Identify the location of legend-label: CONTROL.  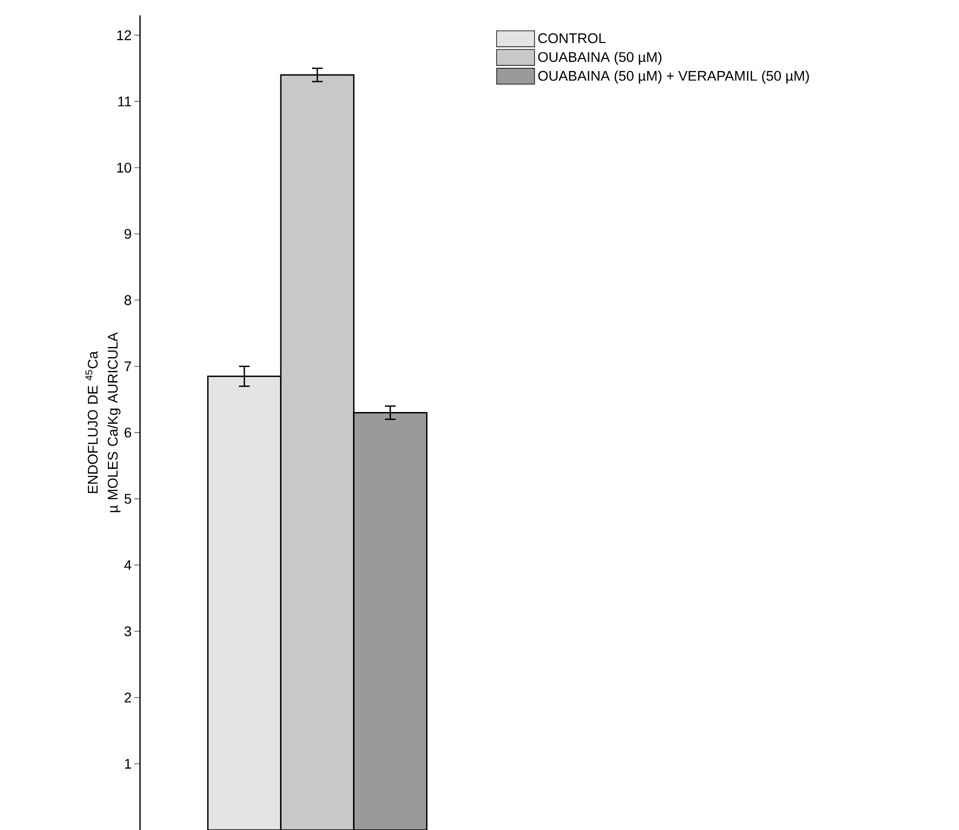
(572, 38).